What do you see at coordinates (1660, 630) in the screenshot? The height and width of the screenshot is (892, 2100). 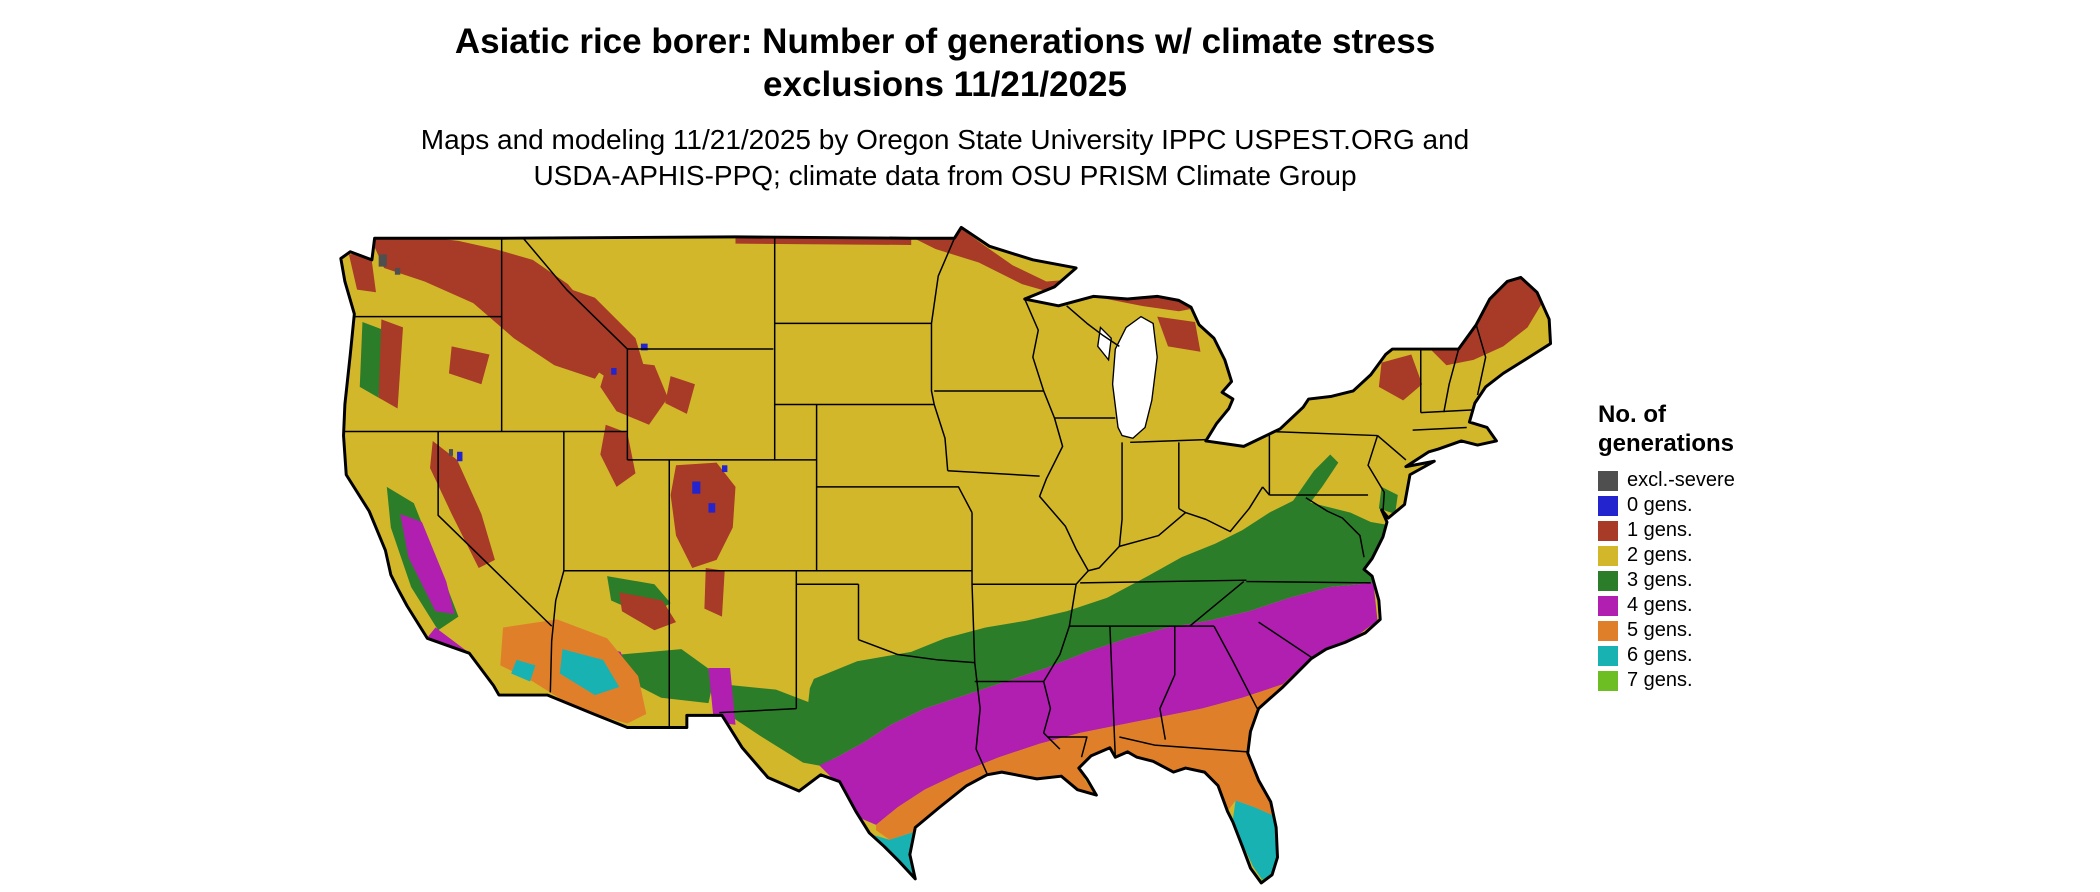 I see `legend-label: 5 gens.` at bounding box center [1660, 630].